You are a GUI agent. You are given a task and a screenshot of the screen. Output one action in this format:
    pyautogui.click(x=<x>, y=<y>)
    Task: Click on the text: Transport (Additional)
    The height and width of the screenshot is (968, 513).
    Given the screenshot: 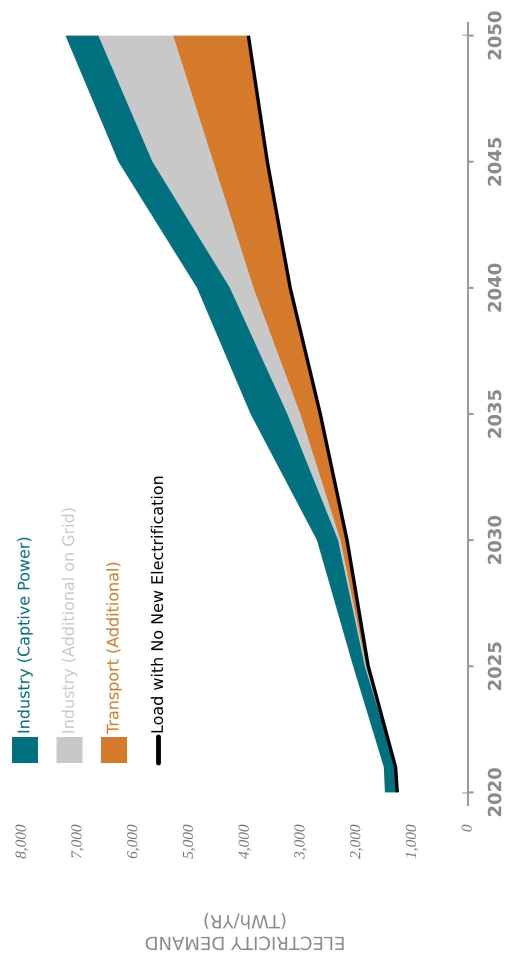 What is the action you would take?
    pyautogui.click(x=114, y=648)
    